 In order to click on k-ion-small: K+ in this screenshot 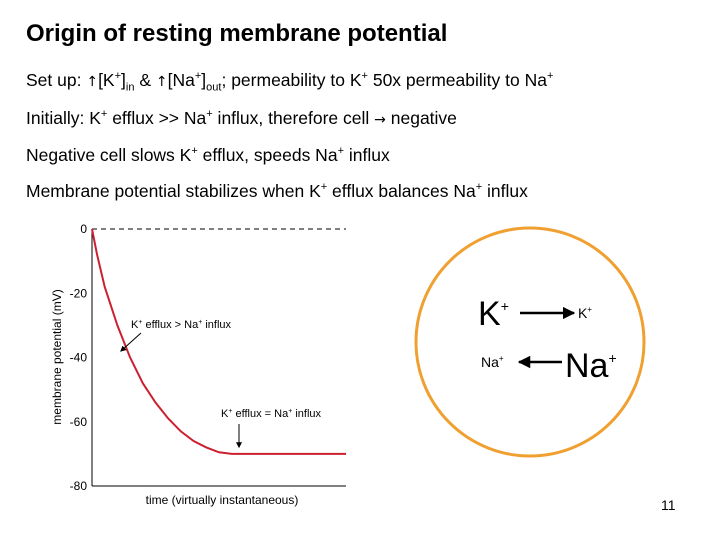, I will do `click(585, 313)`.